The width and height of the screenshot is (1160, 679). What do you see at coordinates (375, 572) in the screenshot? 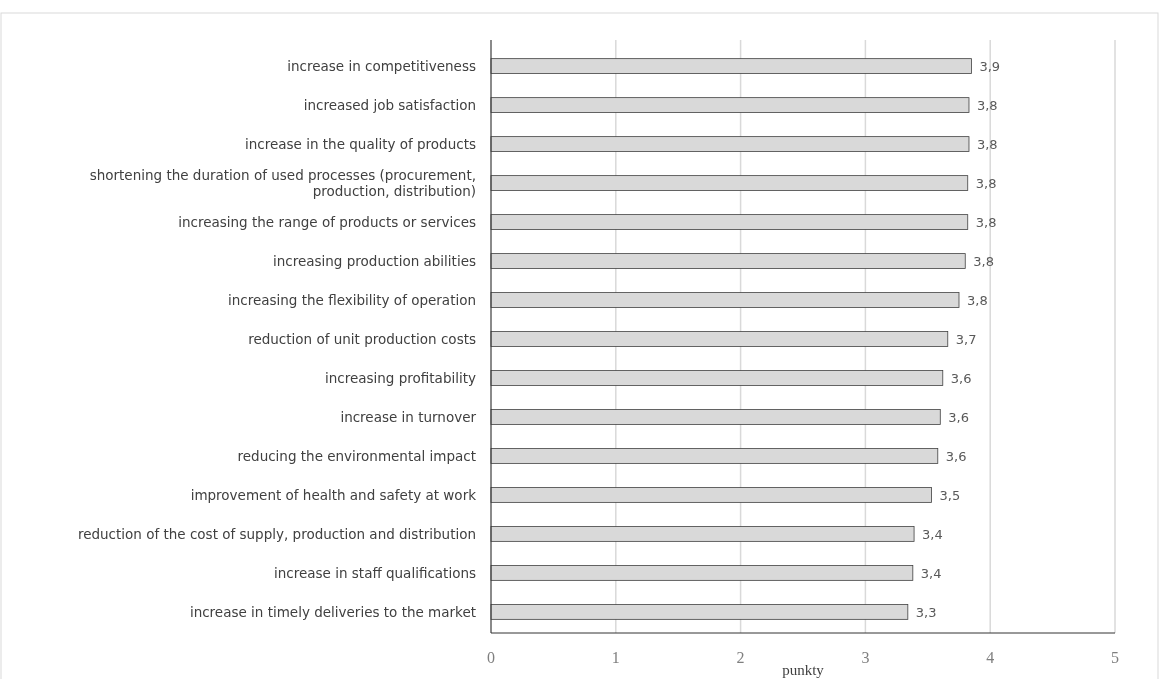
I see `y-tick-label: increase in staff qualifications` at bounding box center [375, 572].